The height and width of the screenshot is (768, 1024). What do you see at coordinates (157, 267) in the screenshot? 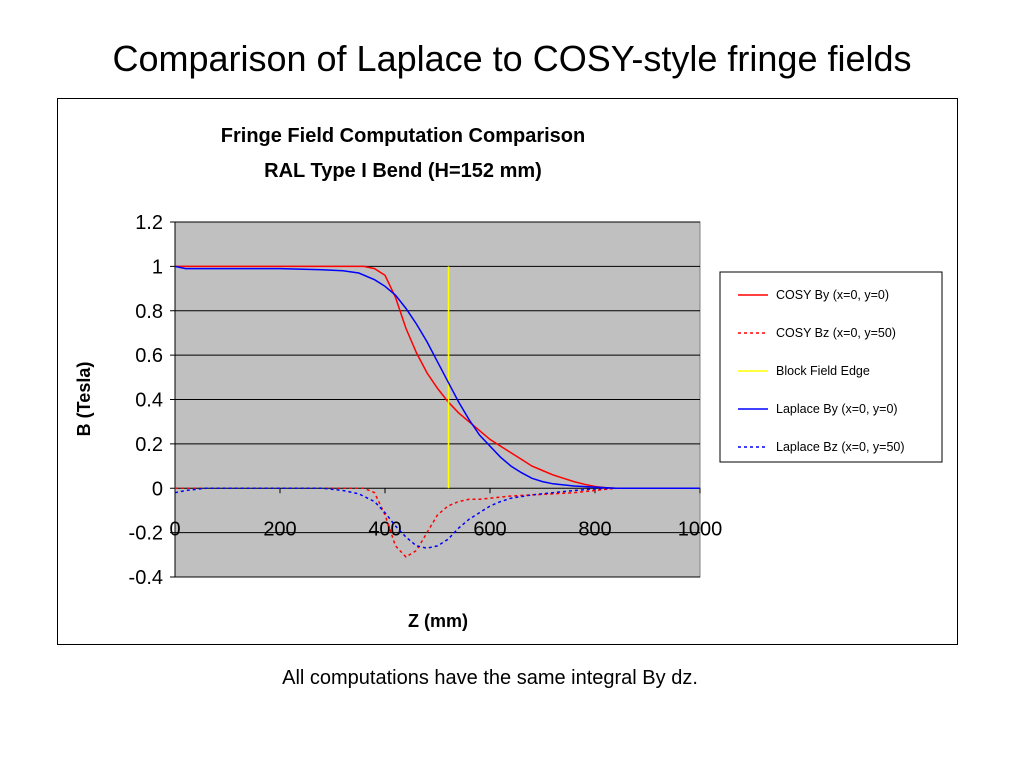
I see `y-tick-label: 1` at bounding box center [157, 267].